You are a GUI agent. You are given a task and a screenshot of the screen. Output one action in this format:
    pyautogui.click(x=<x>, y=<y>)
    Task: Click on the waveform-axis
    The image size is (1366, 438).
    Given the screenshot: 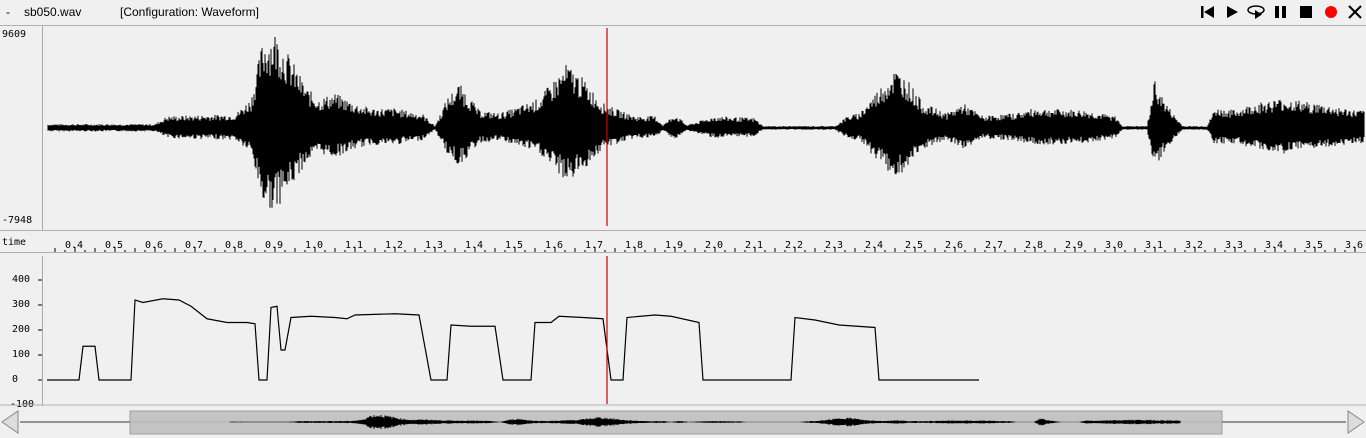 What is the action you would take?
    pyautogui.click(x=42, y=128)
    